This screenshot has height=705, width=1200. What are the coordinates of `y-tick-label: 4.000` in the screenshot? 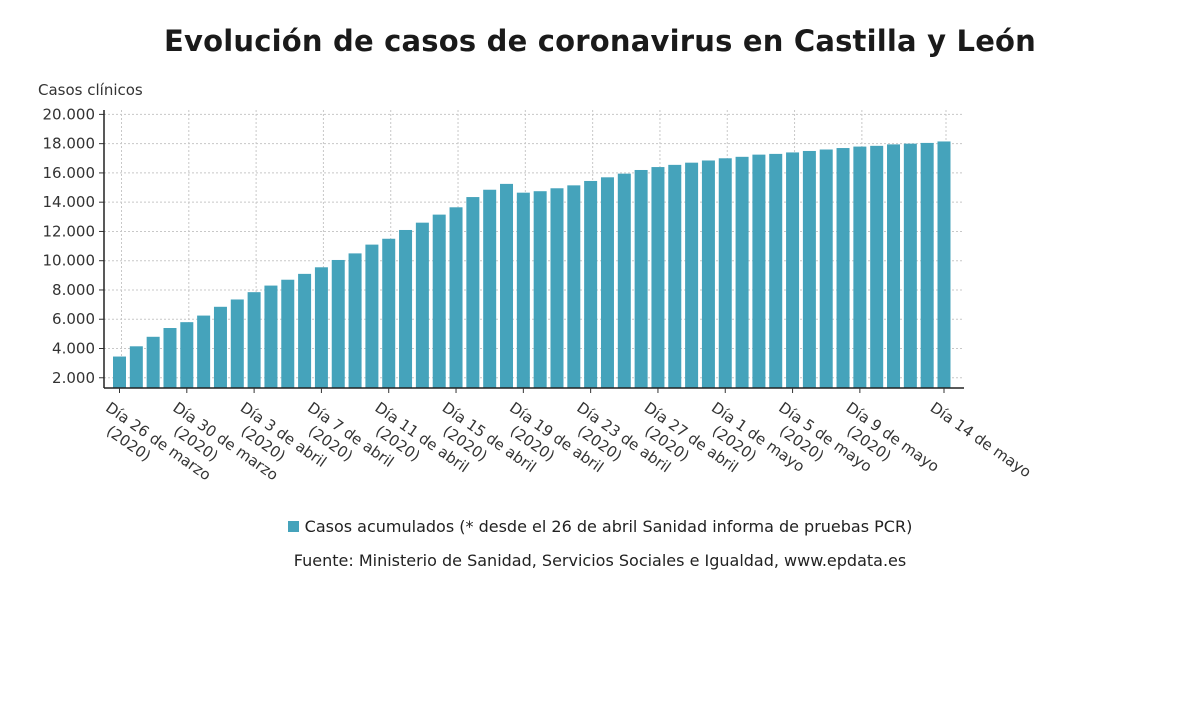 It's located at (73, 348).